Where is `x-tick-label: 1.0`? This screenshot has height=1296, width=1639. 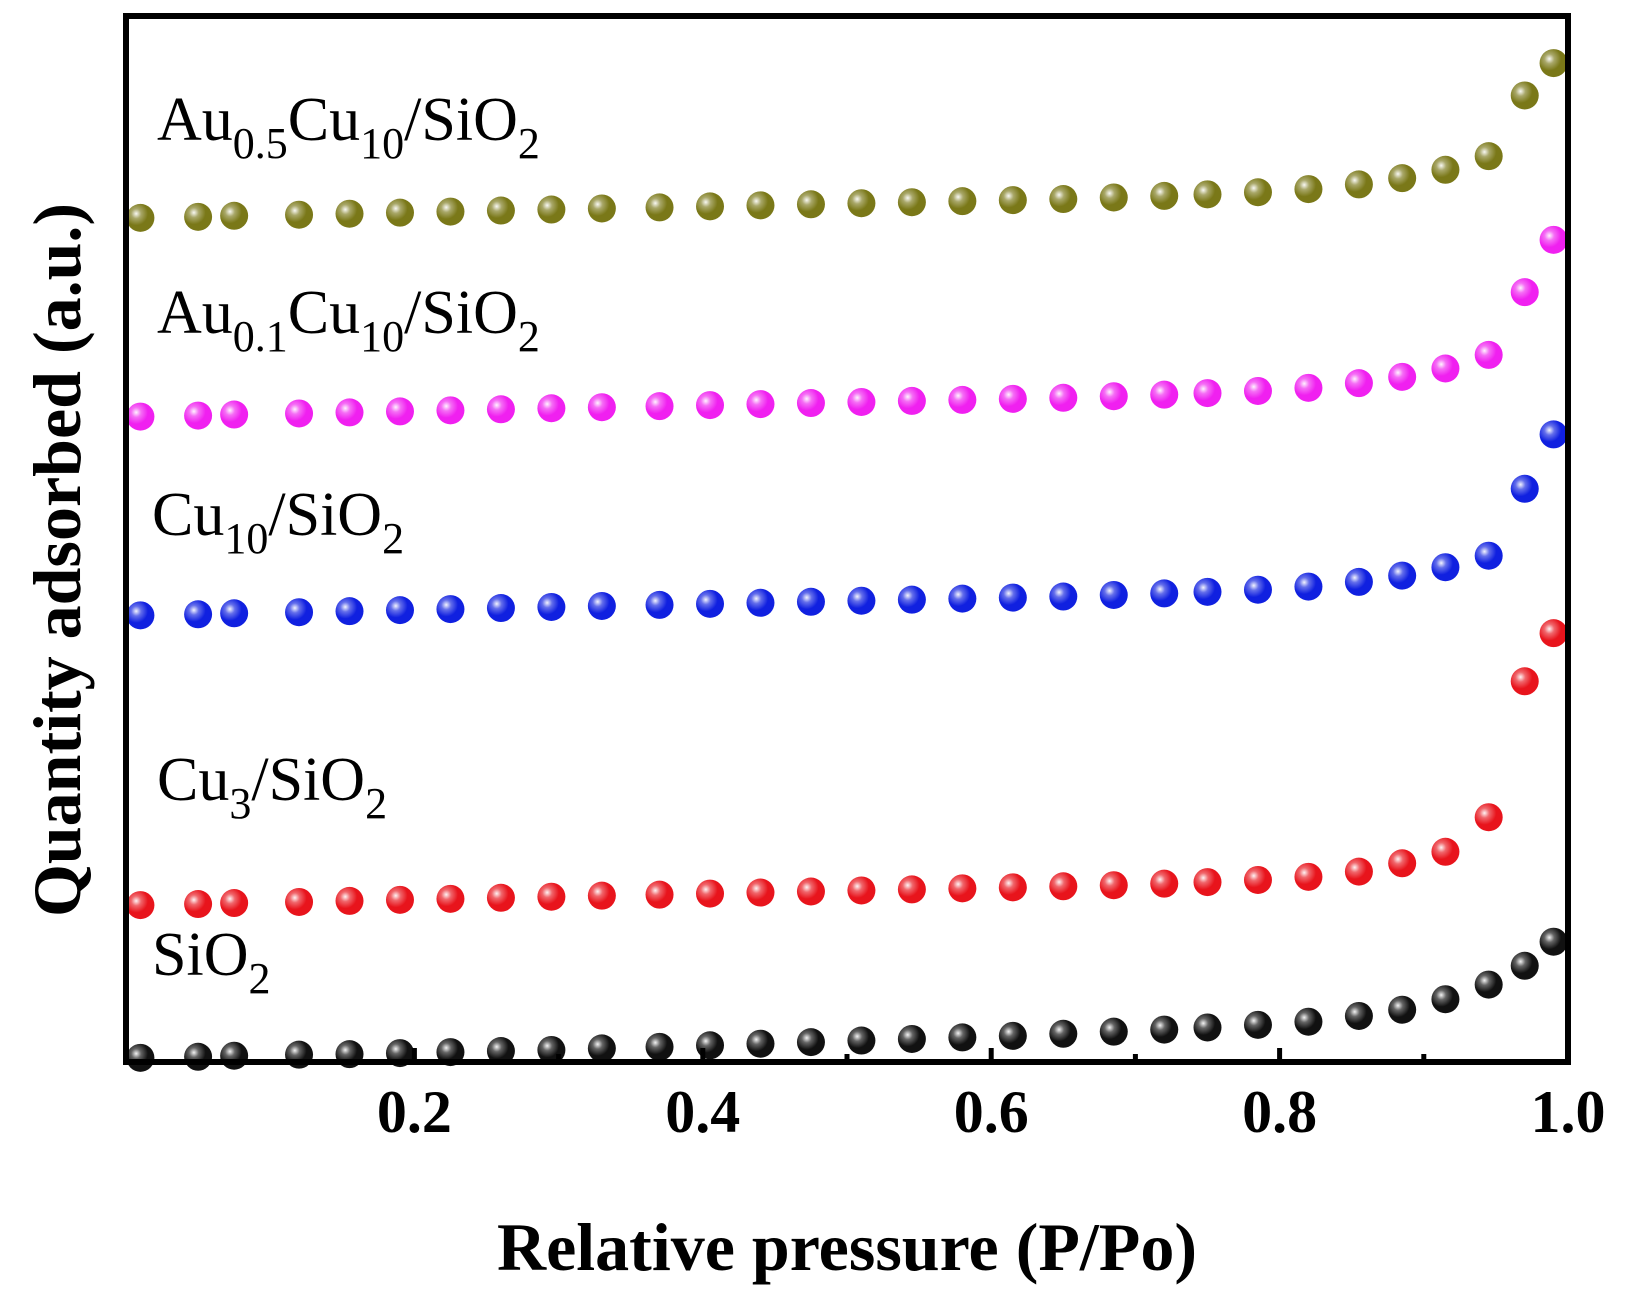
x-tick-label: 1.0 is located at coordinates (1568, 1112).